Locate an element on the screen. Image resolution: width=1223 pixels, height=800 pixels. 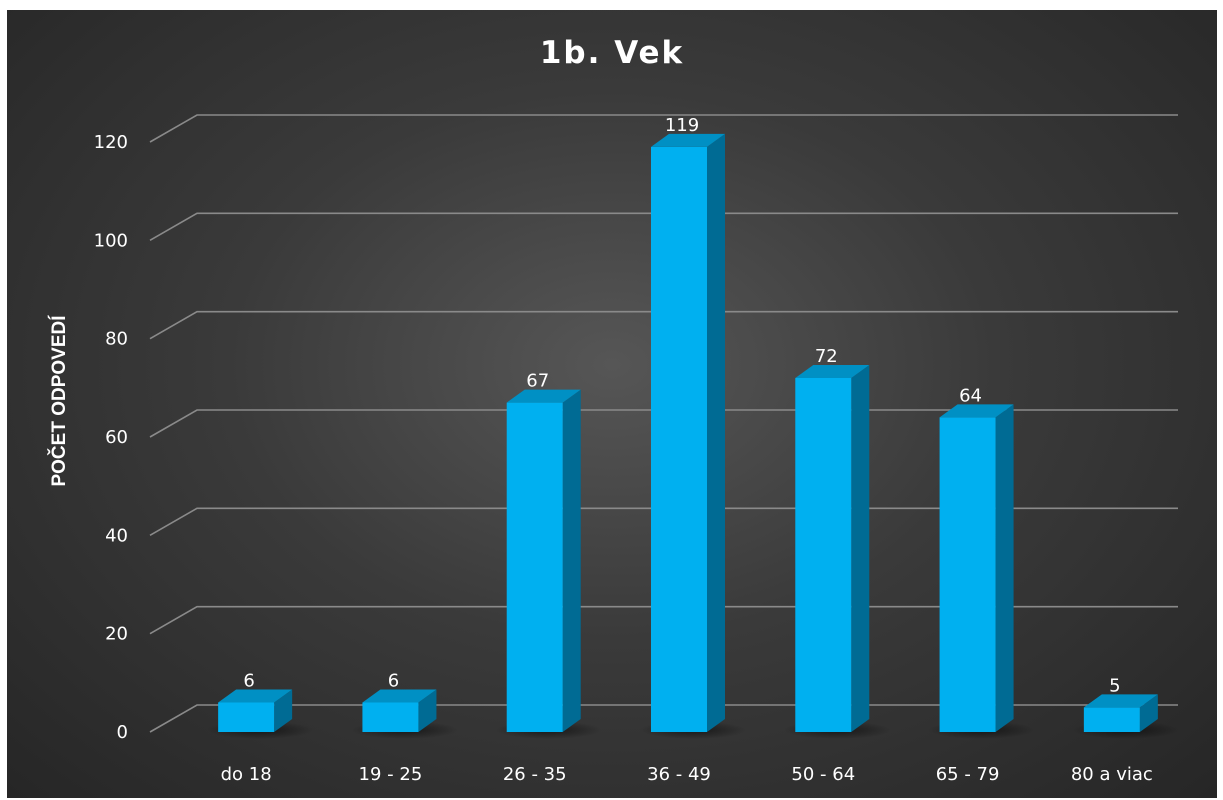
category-label: 65 - 79 is located at coordinates (968, 774).